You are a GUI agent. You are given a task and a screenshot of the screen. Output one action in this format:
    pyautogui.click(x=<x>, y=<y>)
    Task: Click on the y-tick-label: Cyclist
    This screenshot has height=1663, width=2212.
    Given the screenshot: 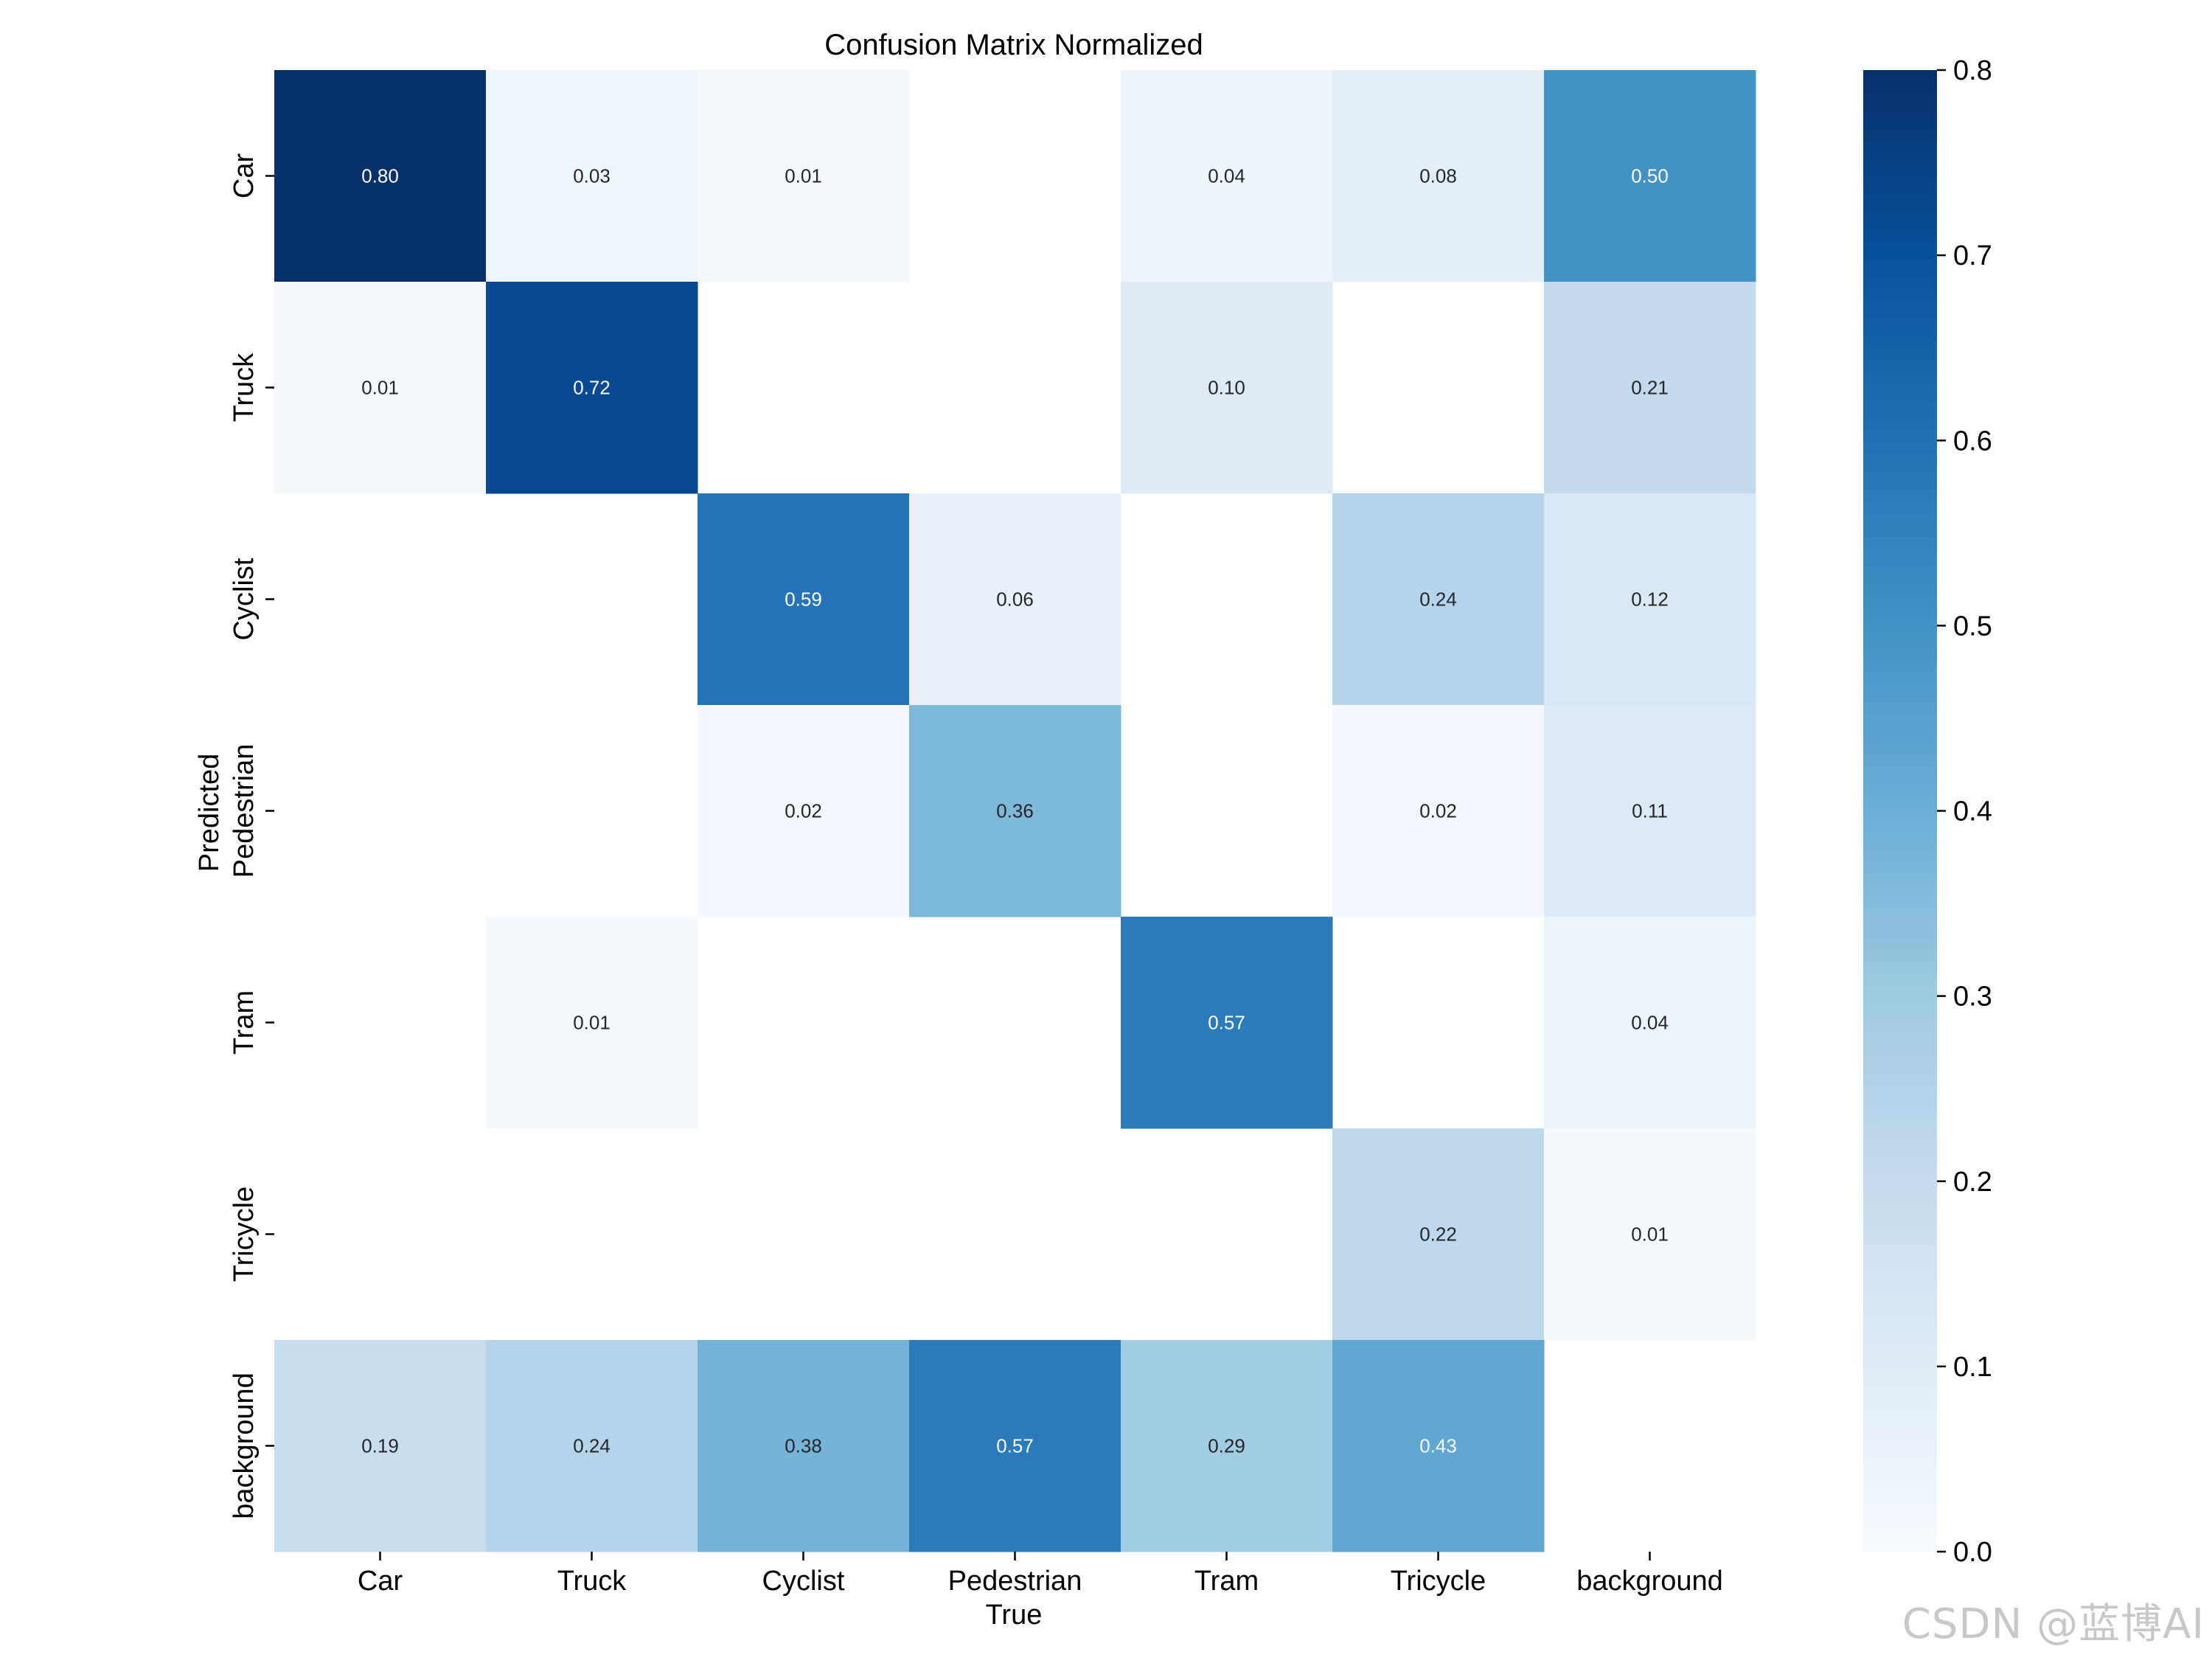 What is the action you would take?
    pyautogui.click(x=244, y=599)
    